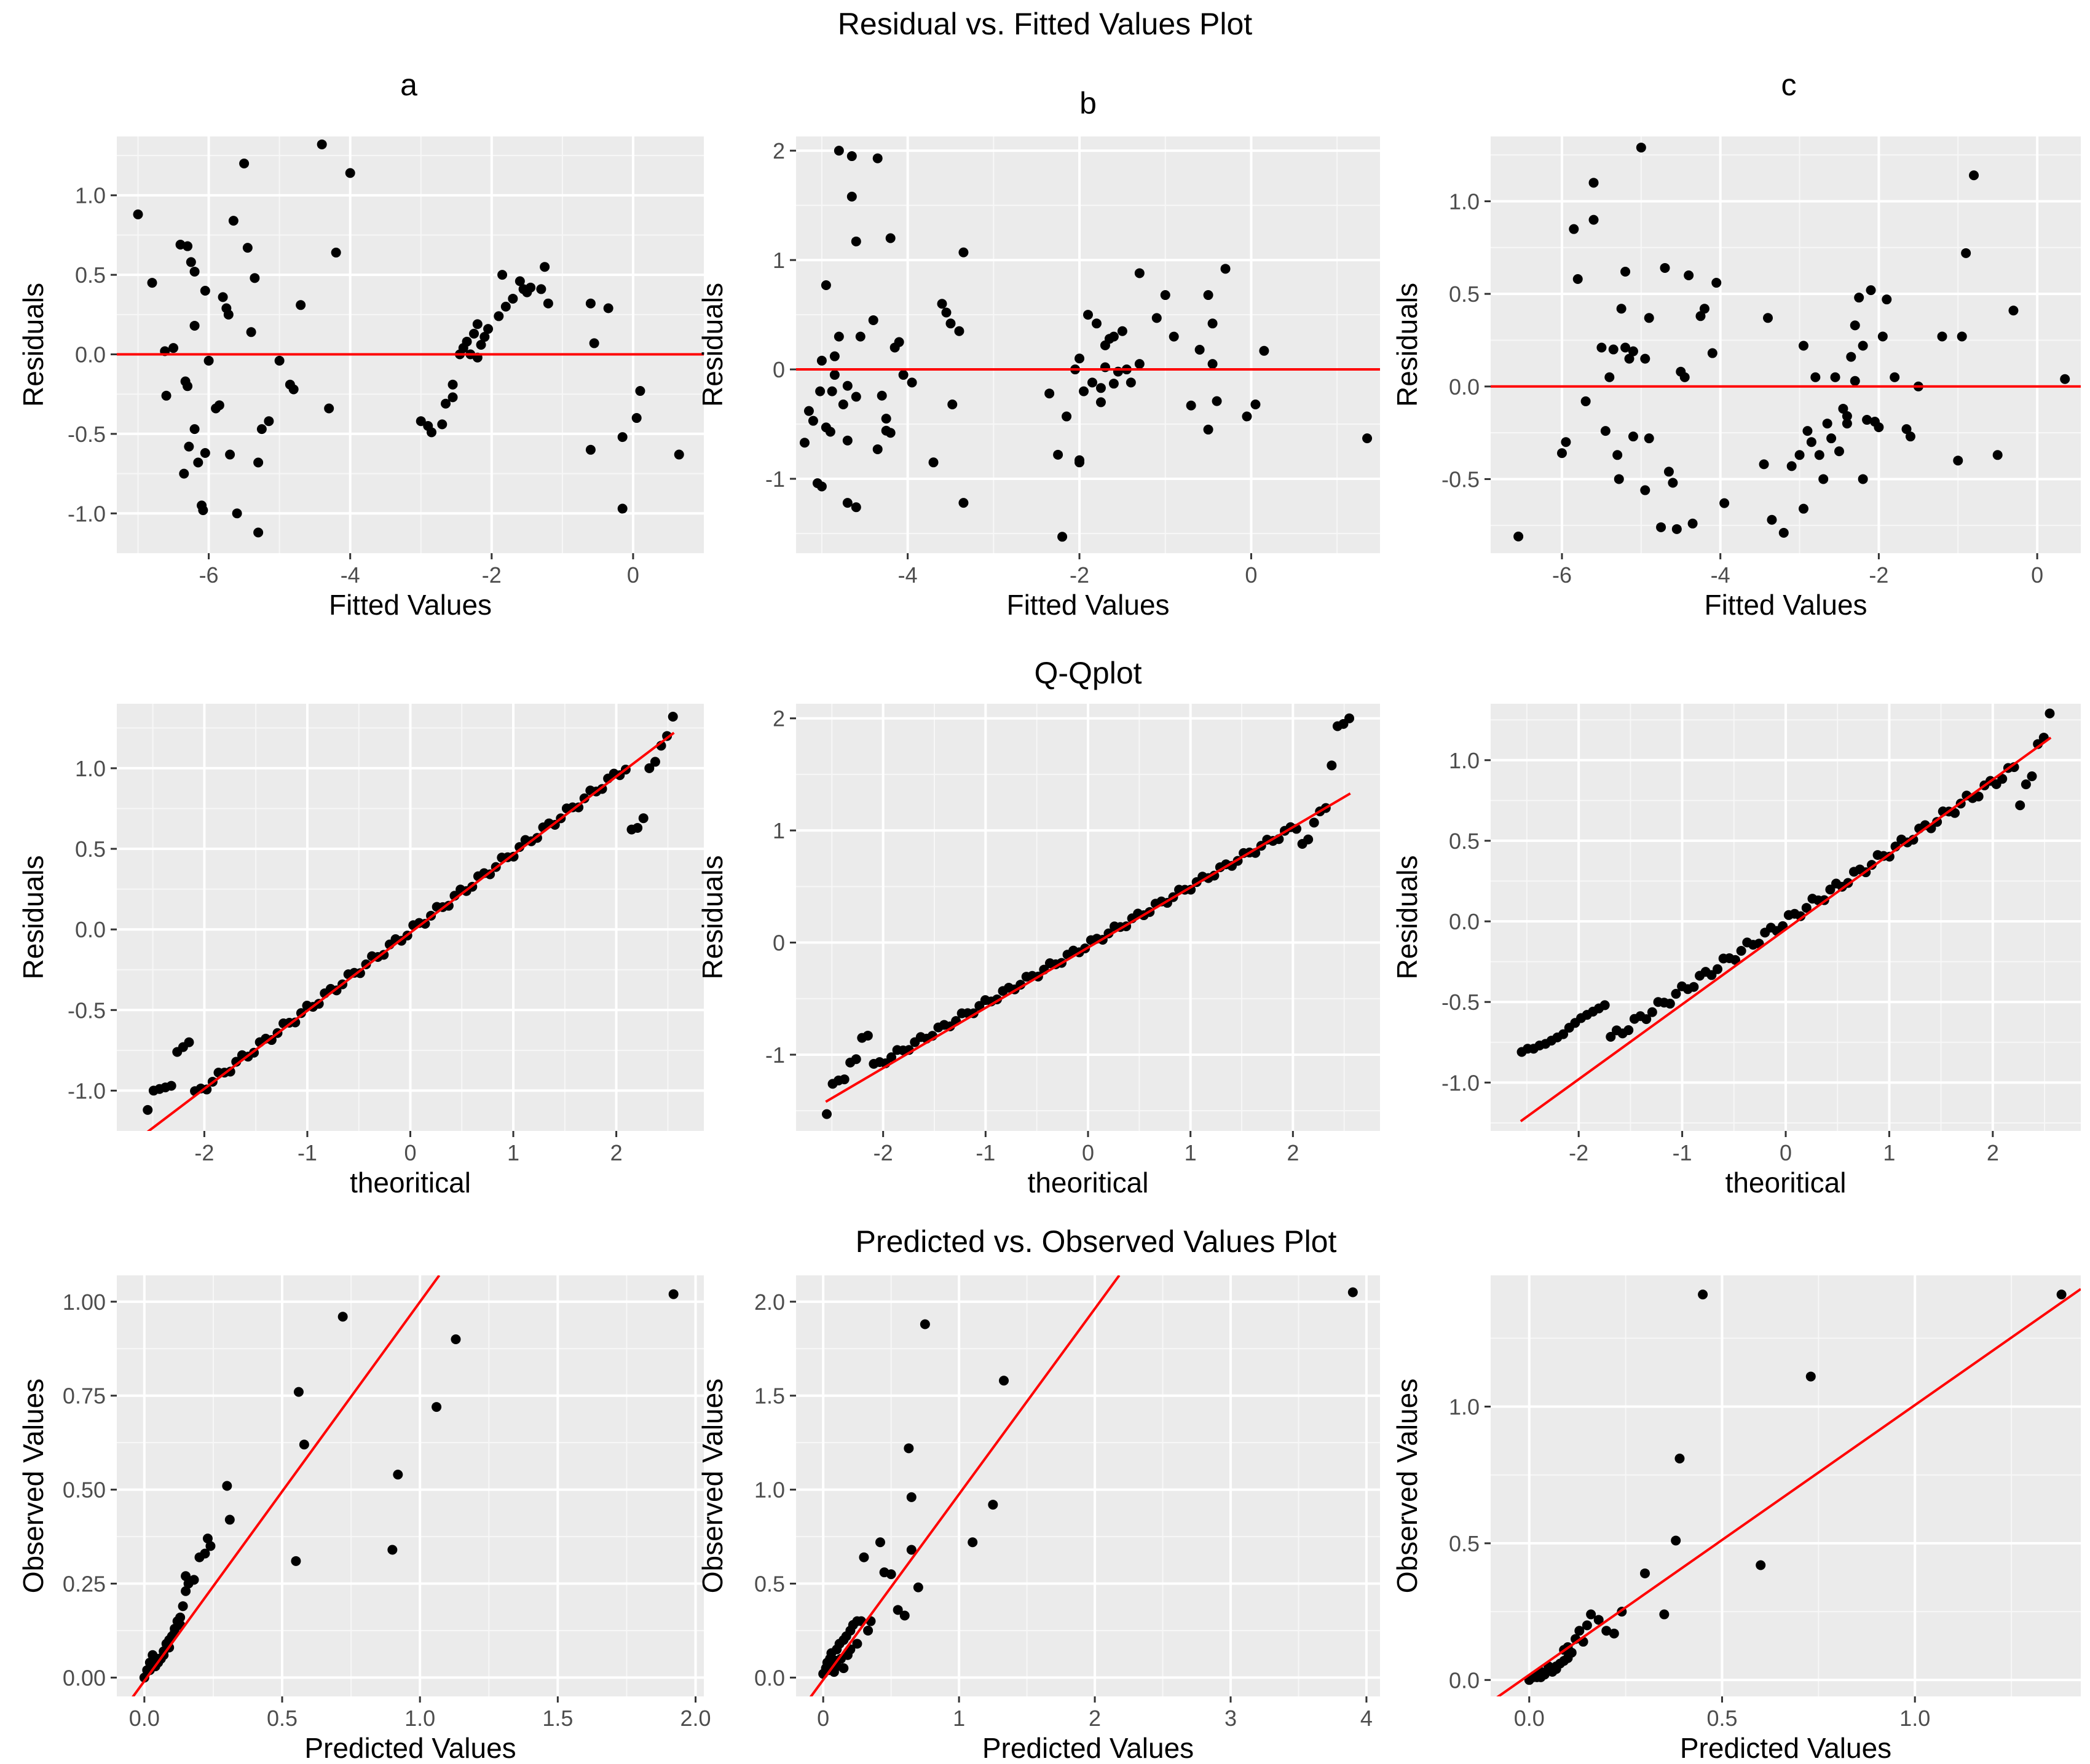  What do you see at coordinates (1465, 1407) in the screenshot?
I see `y-tick-label: 1.0` at bounding box center [1465, 1407].